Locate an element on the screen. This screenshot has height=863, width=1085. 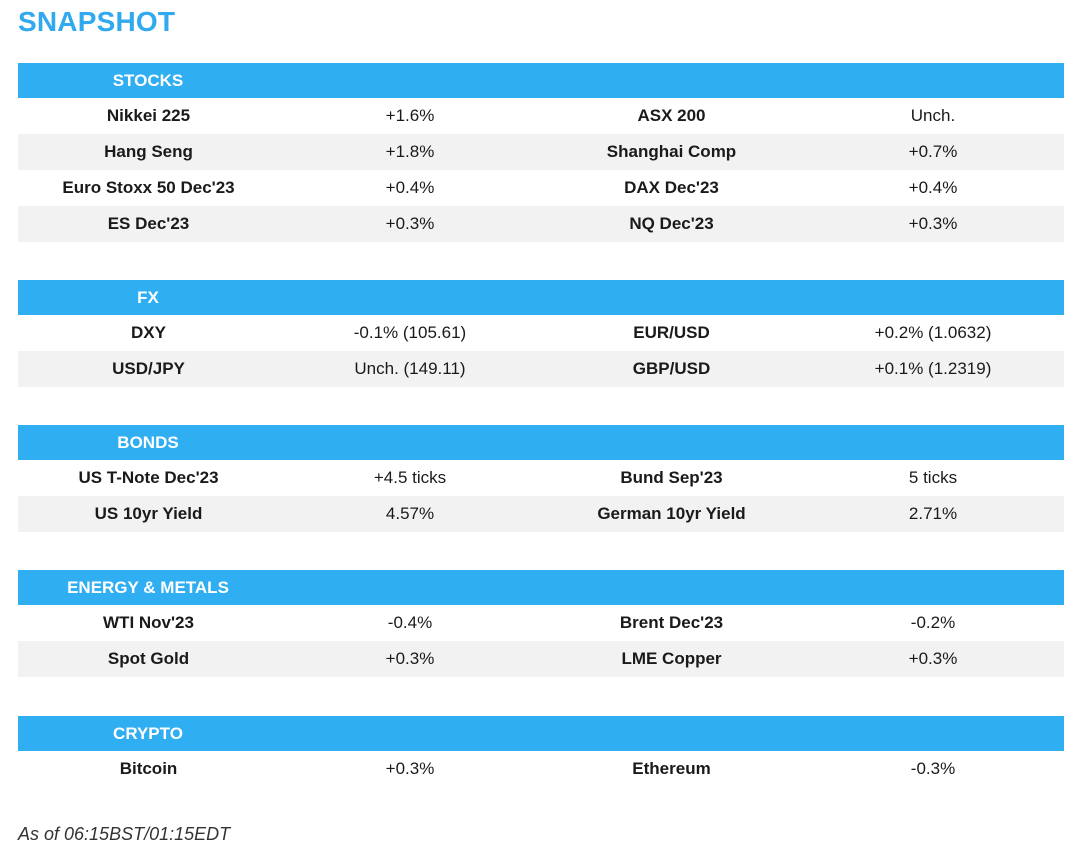
instrument-name: NQ Dec'23 is located at coordinates (671, 223).